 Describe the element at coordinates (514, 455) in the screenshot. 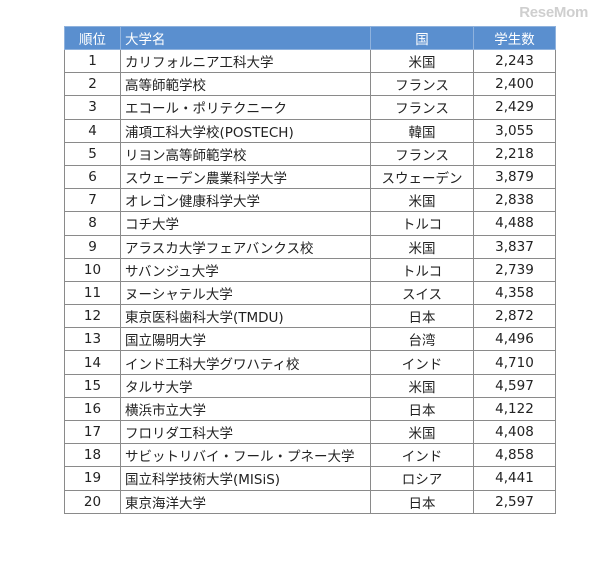

I see `cell-students: 4,858` at that location.